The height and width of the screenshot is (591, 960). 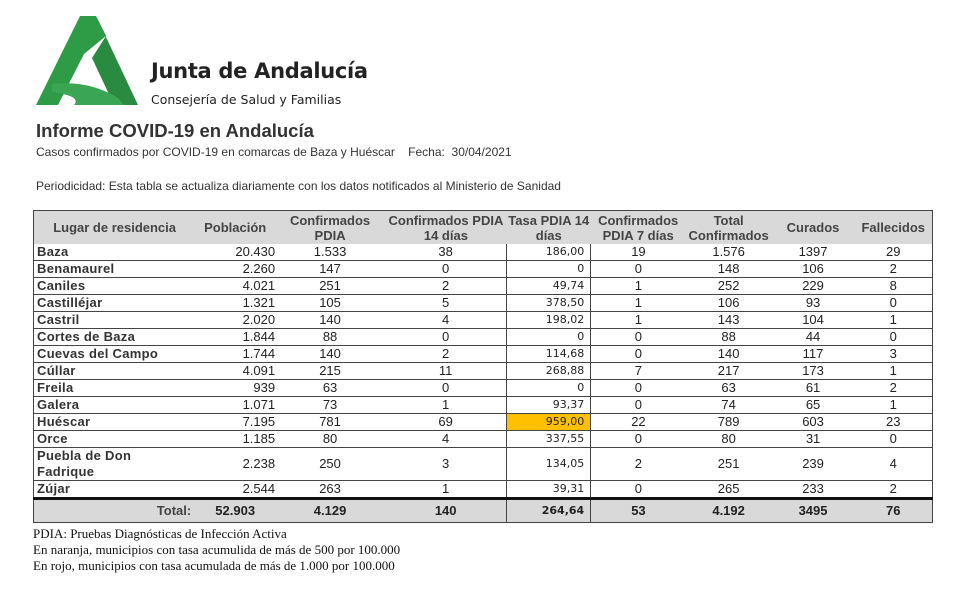 I want to click on cell-value: 93, so click(x=813, y=303).